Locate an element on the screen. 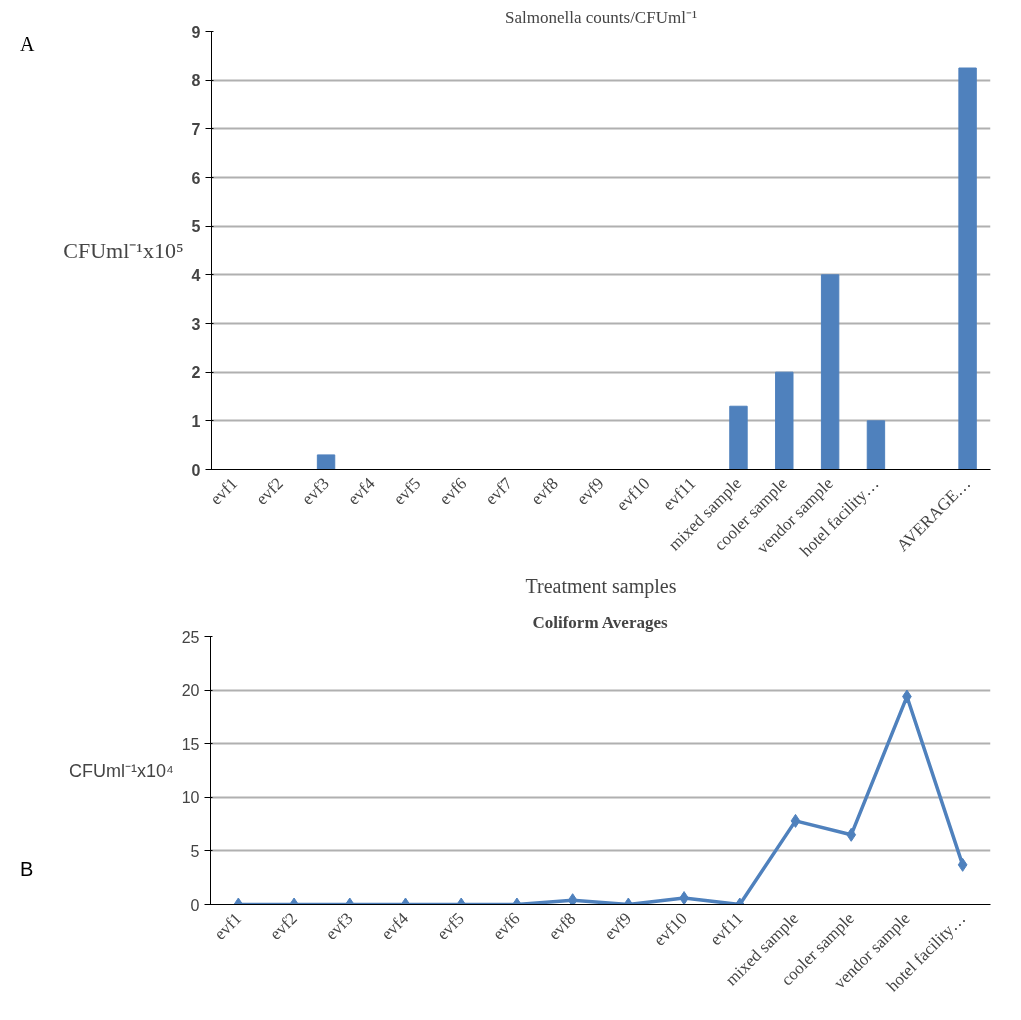  y-tick-label: 10 is located at coordinates (190, 798).